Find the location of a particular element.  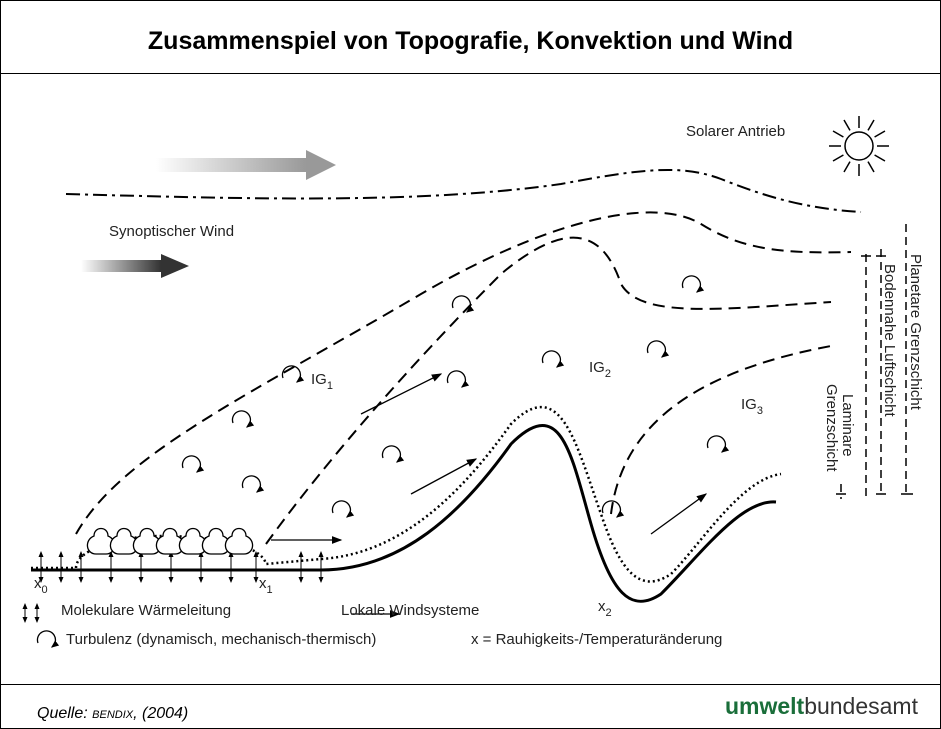

point-label: x1 is located at coordinates (266, 585).